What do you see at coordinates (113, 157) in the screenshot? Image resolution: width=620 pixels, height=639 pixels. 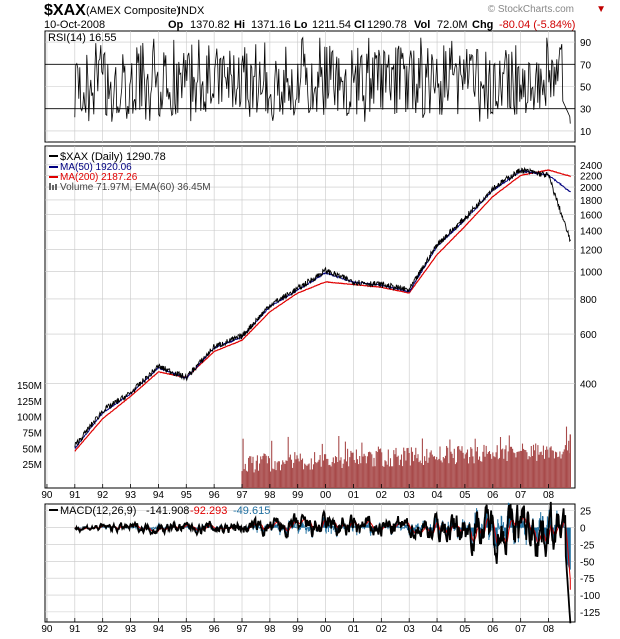 I see `price-legend-label: $XAX (Daily) 1290.78` at bounding box center [113, 157].